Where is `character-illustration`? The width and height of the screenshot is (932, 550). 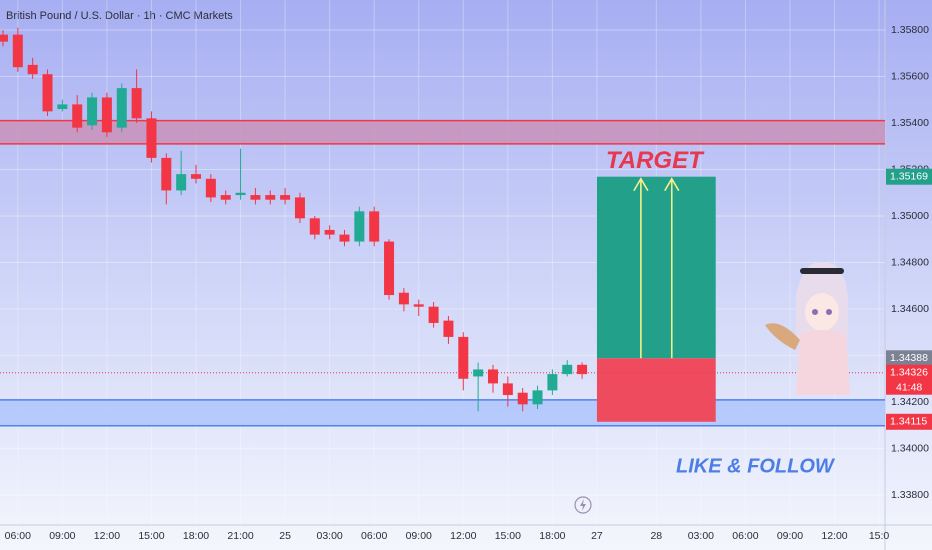 character-illustration is located at coordinates (807, 328).